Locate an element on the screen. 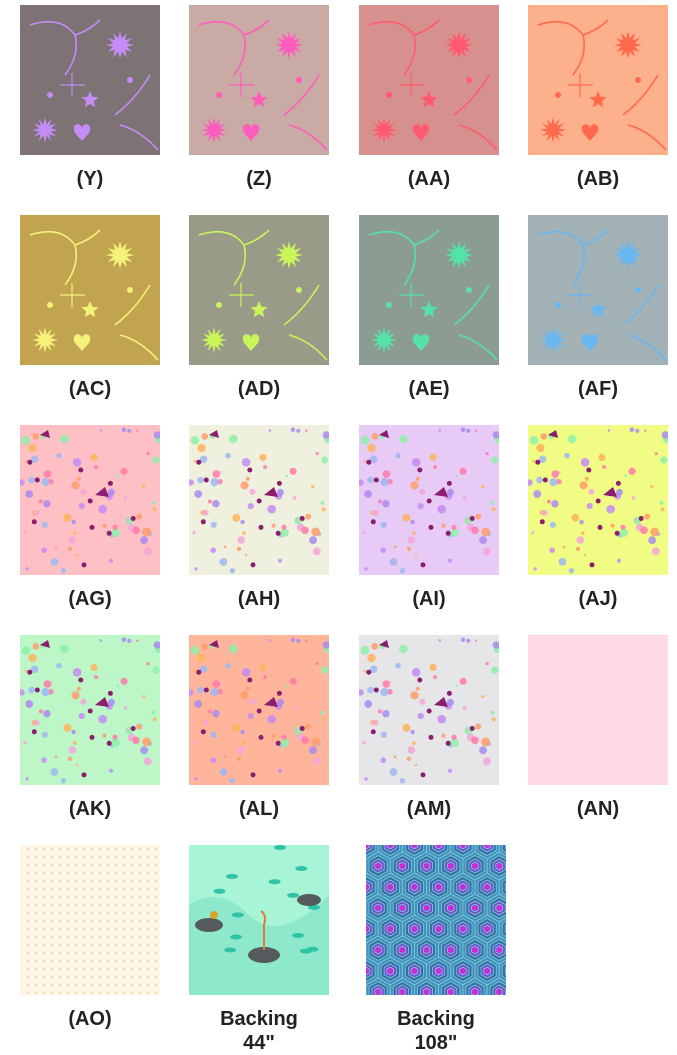  swatch-card: (AL) is located at coordinates (259, 728).